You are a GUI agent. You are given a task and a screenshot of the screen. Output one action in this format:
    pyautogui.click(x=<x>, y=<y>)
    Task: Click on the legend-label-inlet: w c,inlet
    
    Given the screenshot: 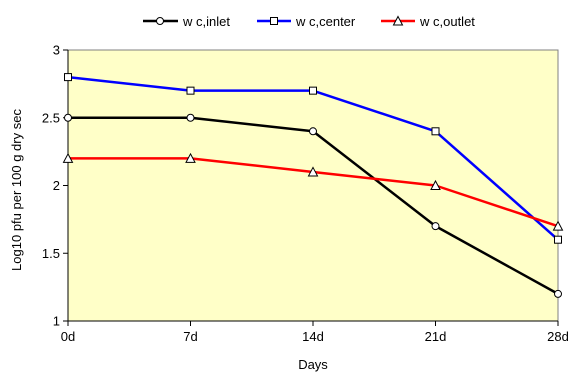 What is the action you would take?
    pyautogui.click(x=206, y=21)
    